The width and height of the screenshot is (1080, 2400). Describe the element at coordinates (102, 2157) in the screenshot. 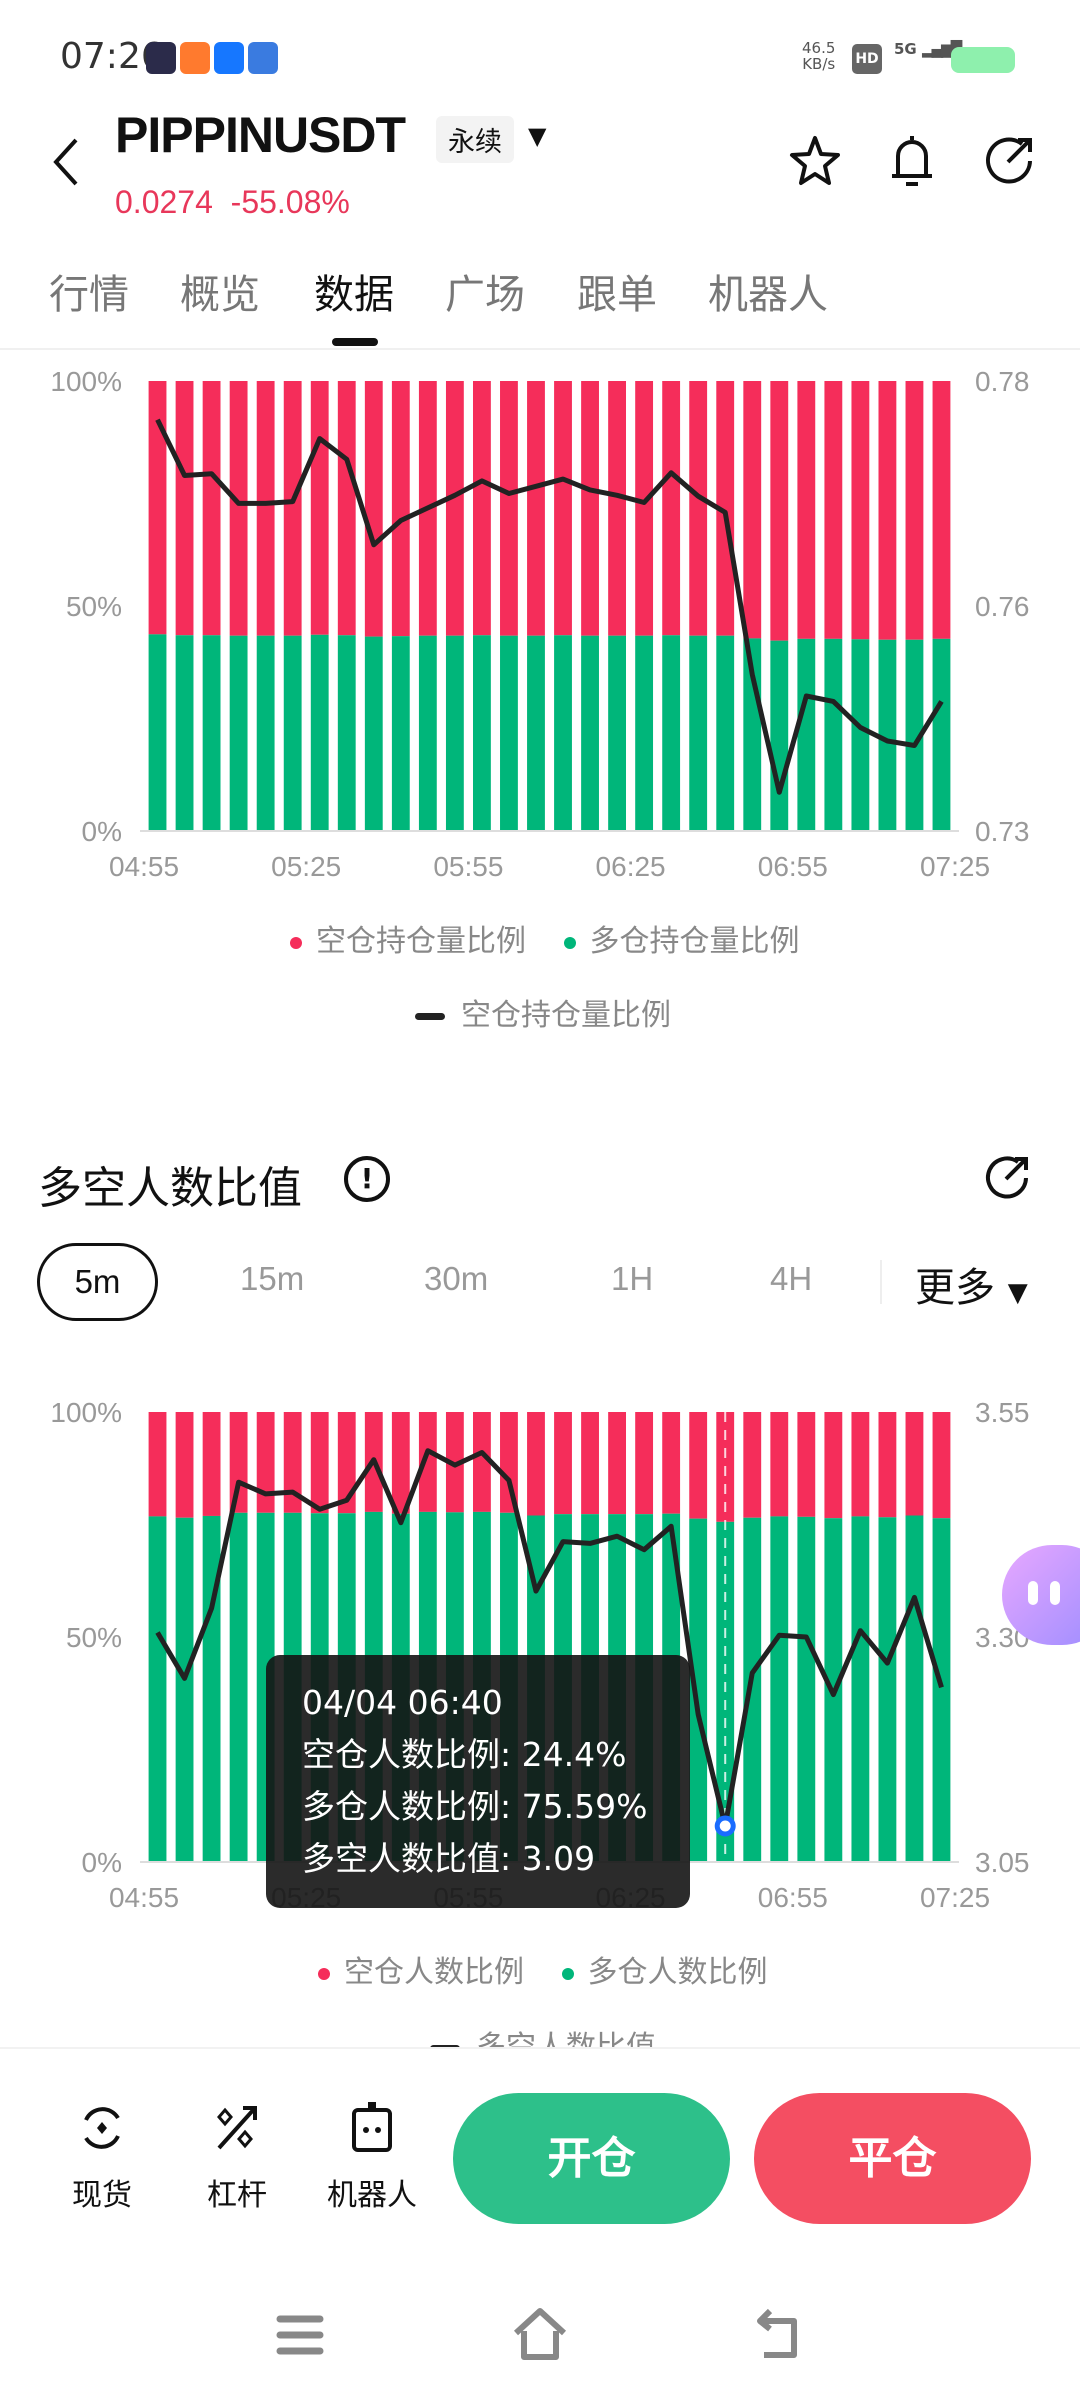

I see `spot-button: 现货` at that location.